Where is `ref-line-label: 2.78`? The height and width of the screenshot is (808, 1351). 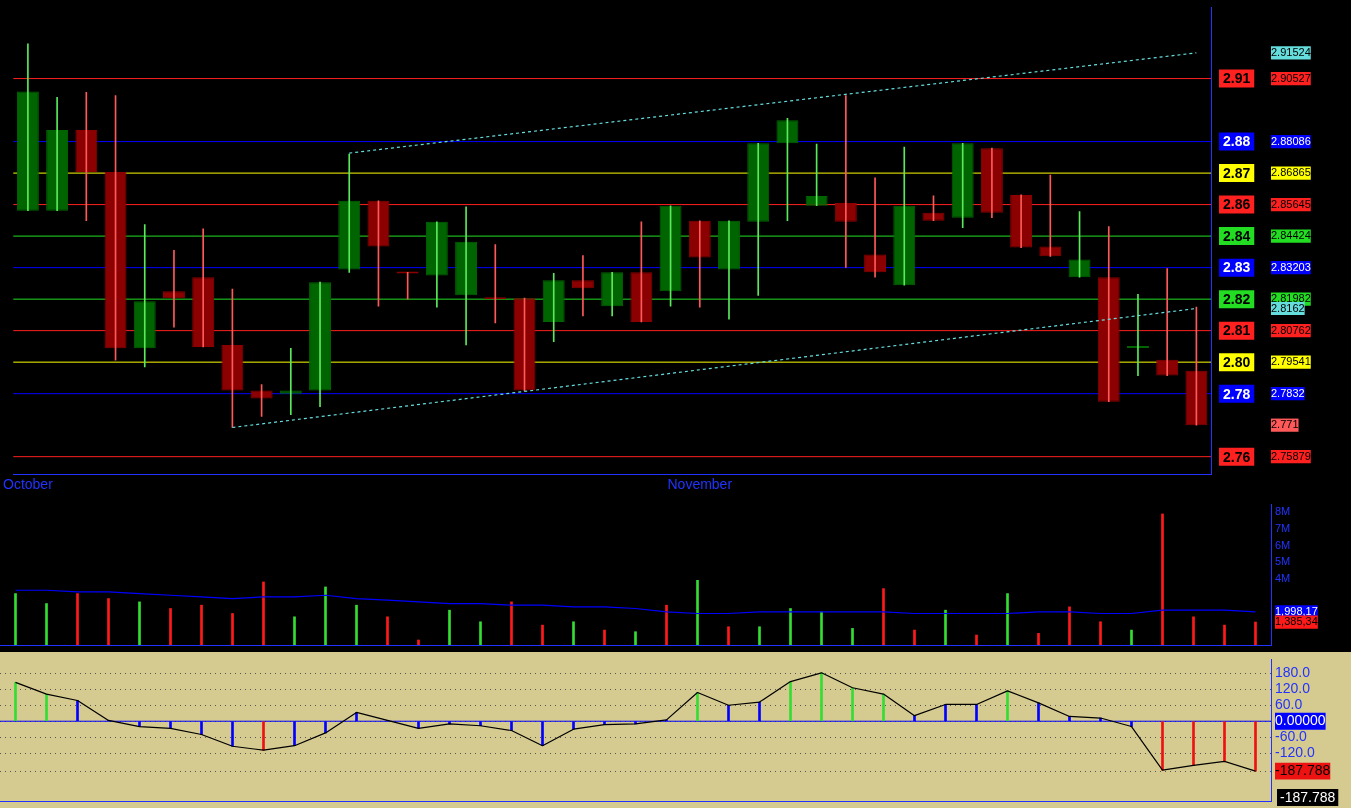 ref-line-label: 2.78 is located at coordinates (1237, 393).